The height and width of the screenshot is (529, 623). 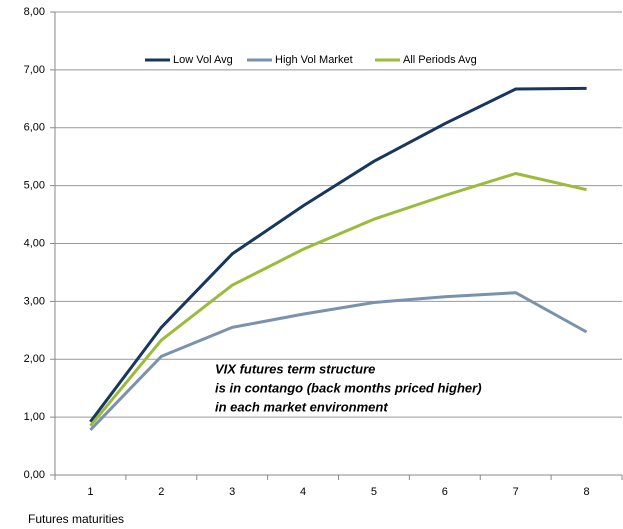 What do you see at coordinates (34, 359) in the screenshot?
I see `y-tick-label: 2,00` at bounding box center [34, 359].